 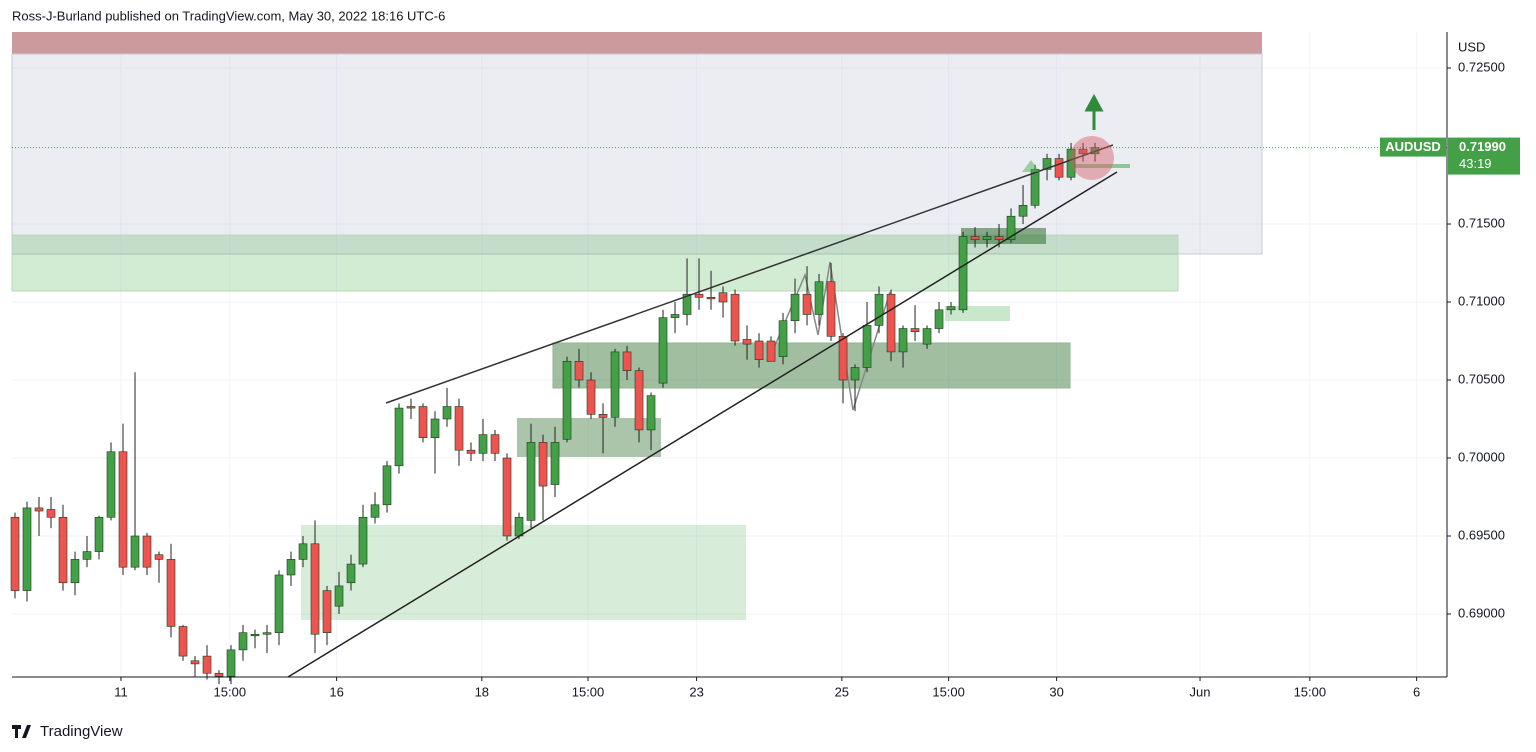 I want to click on y-tick-label: 0.70000, so click(x=1481, y=456).